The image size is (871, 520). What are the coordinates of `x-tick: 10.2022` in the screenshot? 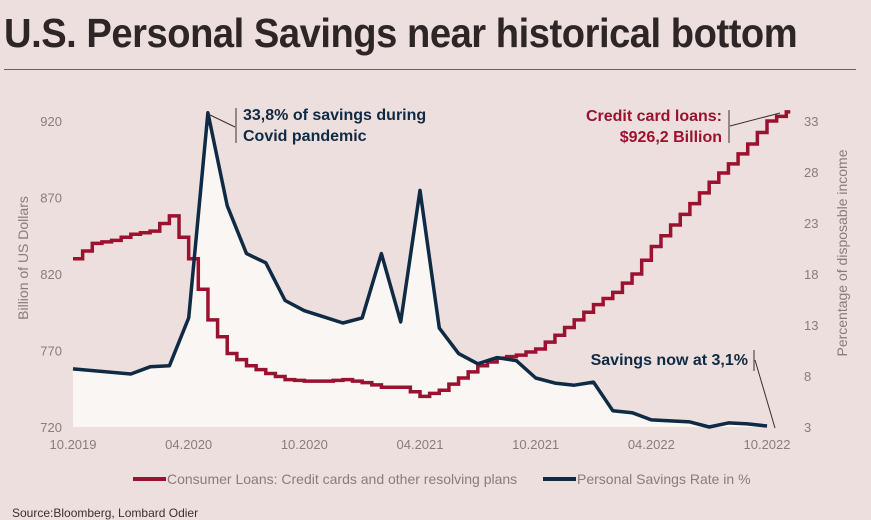 It's located at (767, 444).